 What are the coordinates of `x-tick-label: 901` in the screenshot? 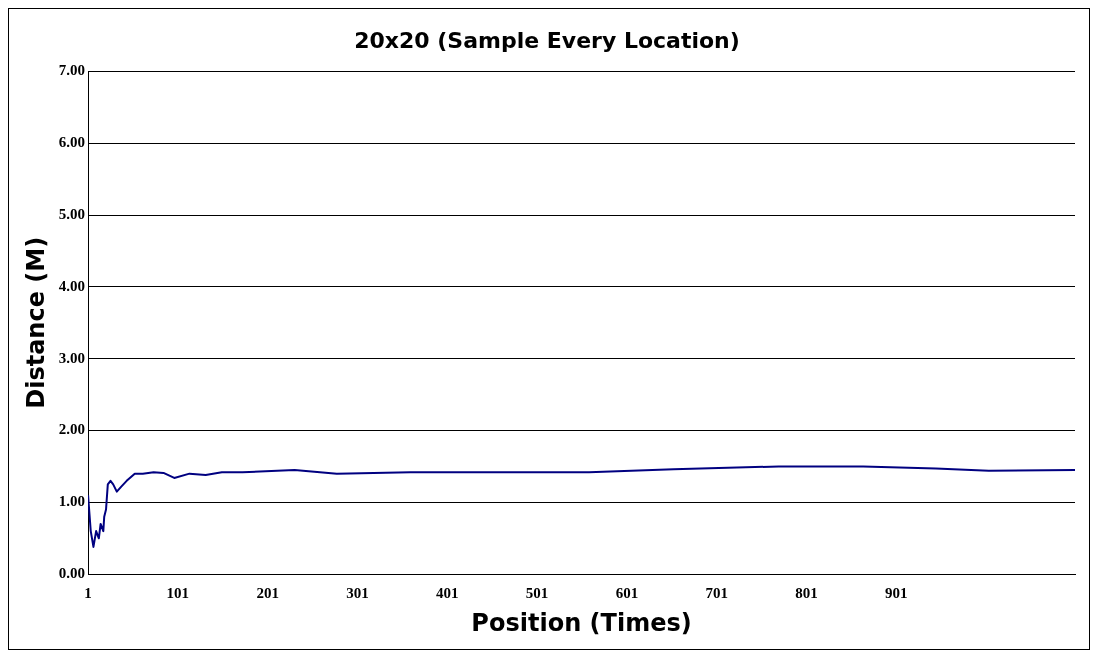 It's located at (896, 593).